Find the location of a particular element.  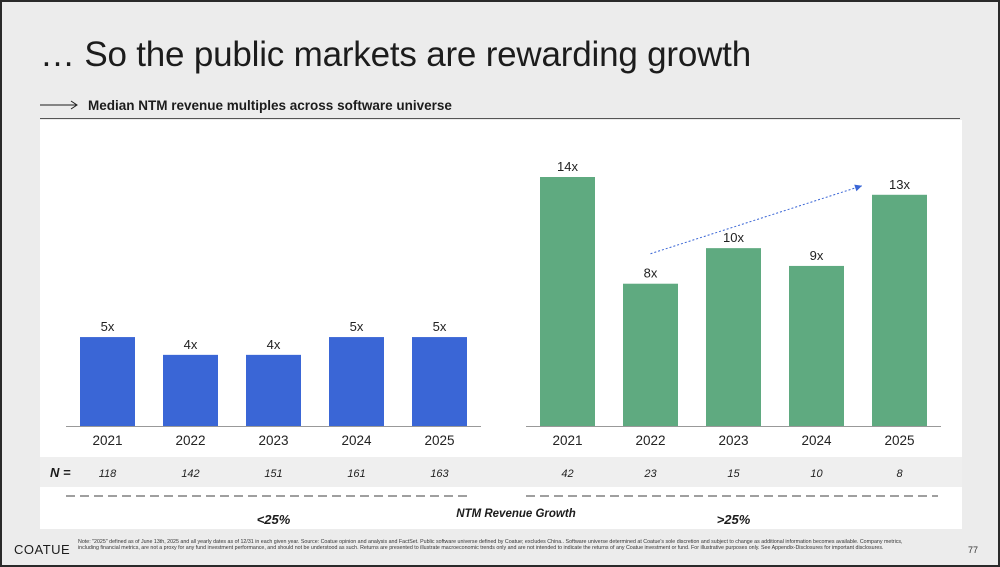

x-axis-title: NTM Revenue Growth is located at coordinates (515, 514).